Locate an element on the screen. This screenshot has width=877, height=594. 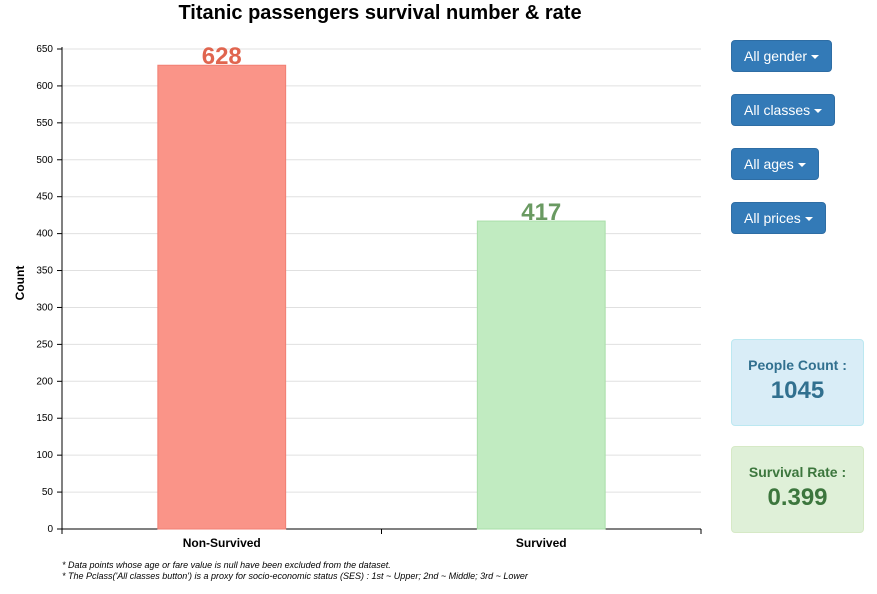
x-tick-label: Non-Survived is located at coordinates (222, 543).